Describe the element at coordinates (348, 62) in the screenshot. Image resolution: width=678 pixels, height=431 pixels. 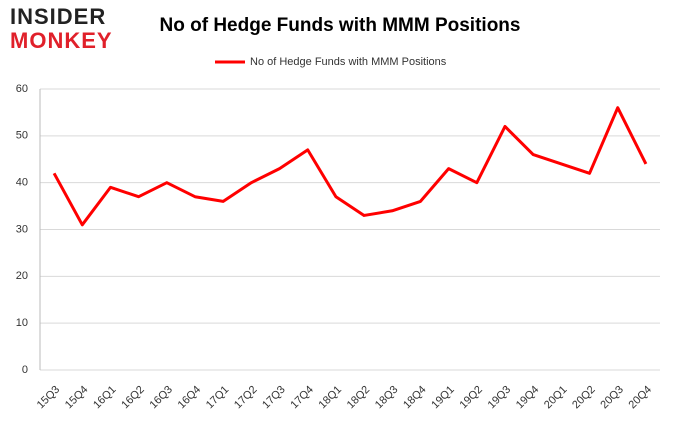
I see `legend-label: No of Hedge Funds with MMM Positions` at that location.